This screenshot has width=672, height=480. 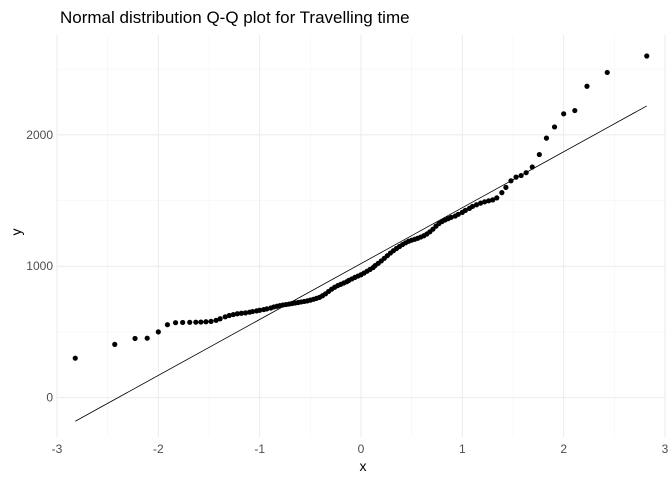 I want to click on x-axis-title: x, so click(x=363, y=466).